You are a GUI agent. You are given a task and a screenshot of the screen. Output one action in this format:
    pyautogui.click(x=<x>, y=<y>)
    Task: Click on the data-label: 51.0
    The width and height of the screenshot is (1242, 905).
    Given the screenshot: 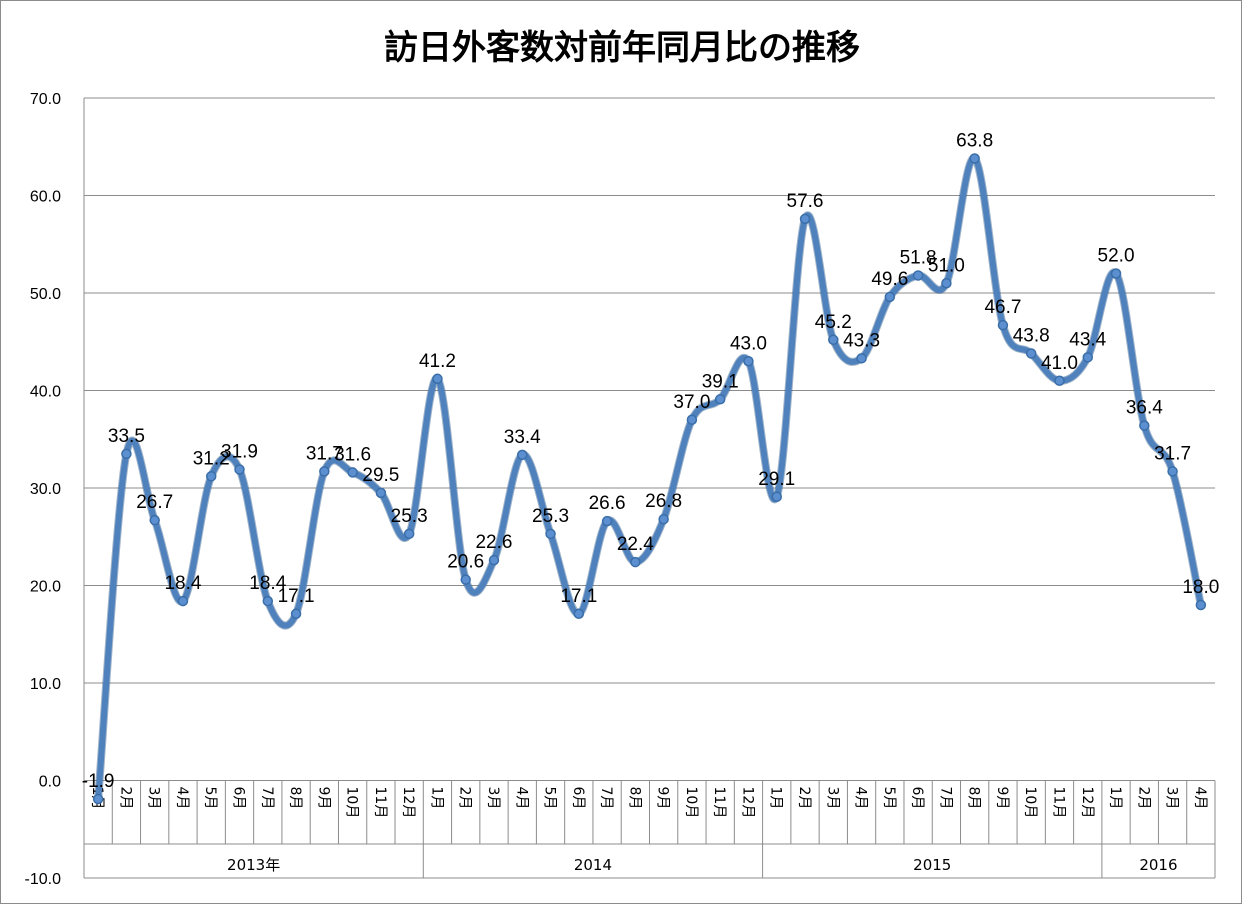 What is the action you would take?
    pyautogui.click(x=946, y=265)
    